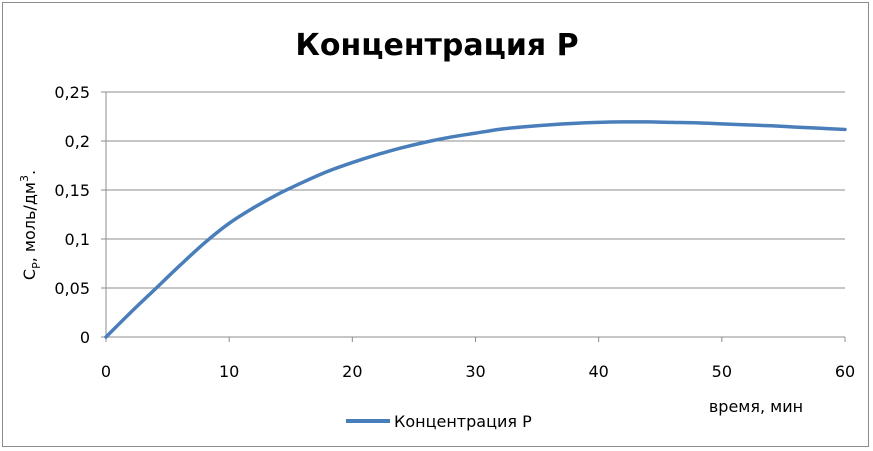 The image size is (873, 451). I want to click on x-tick-label: 40, so click(598, 371).